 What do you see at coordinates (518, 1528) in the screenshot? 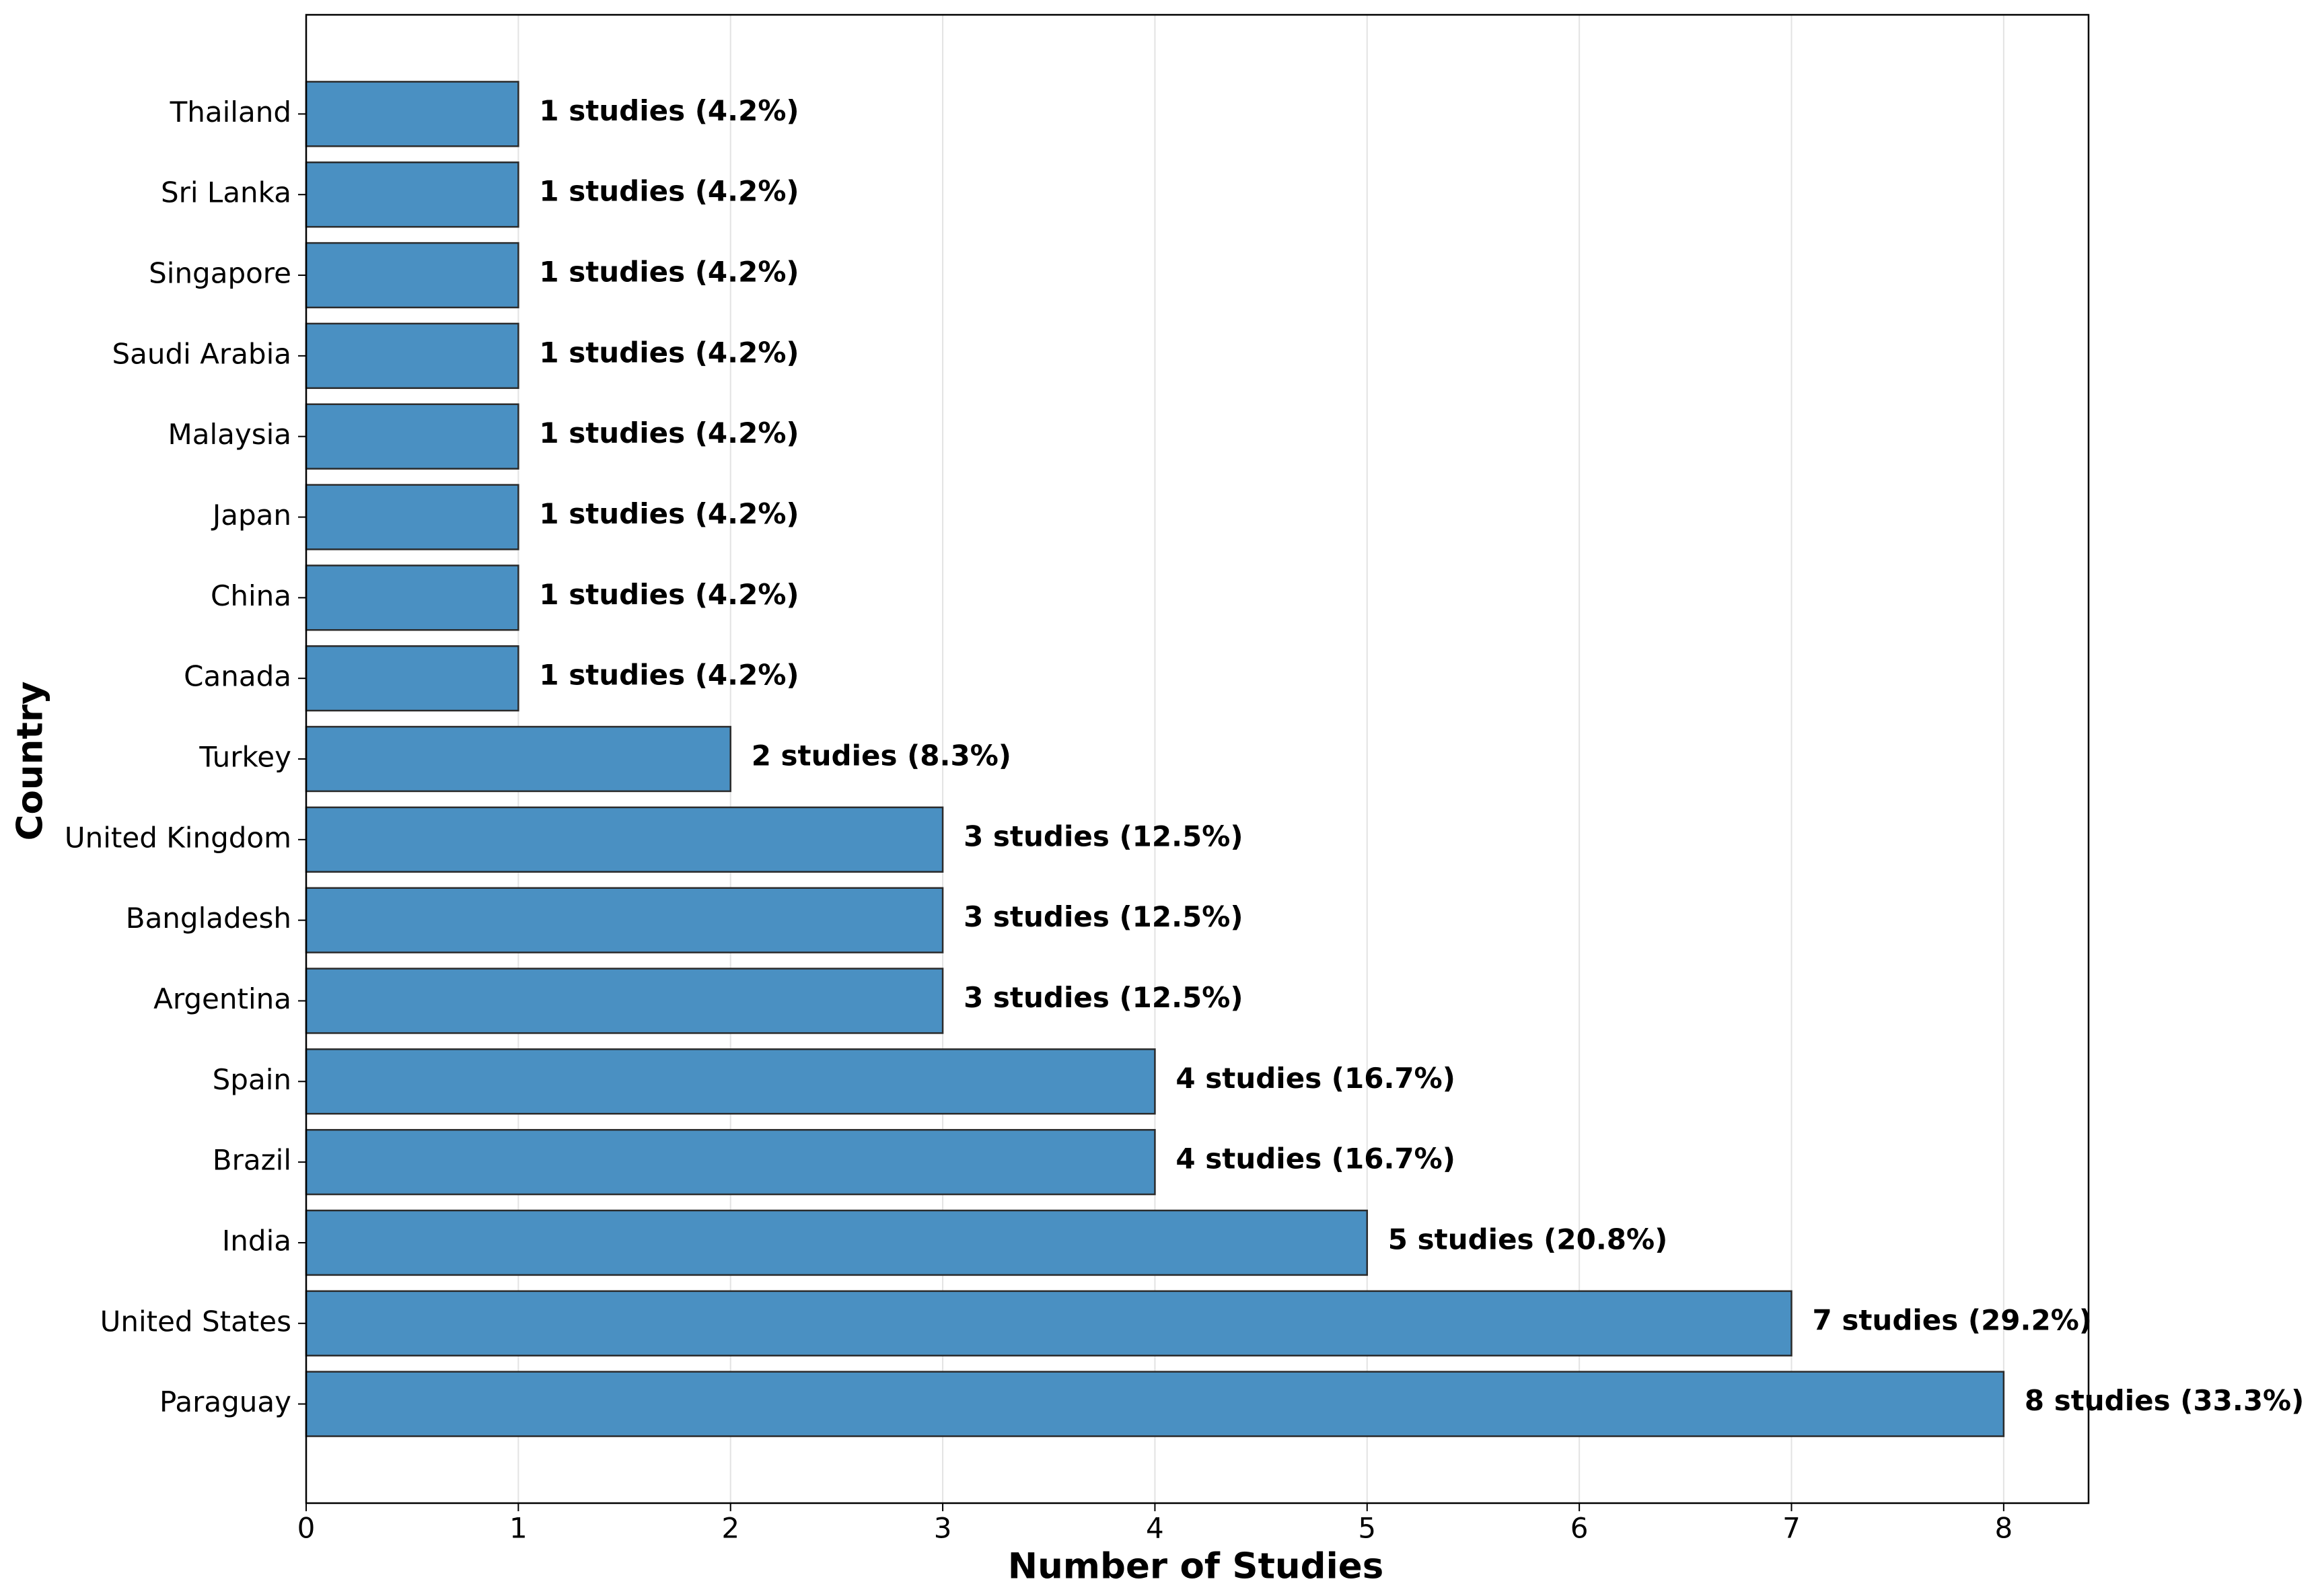
I see `x-tick-label: 1` at bounding box center [518, 1528].